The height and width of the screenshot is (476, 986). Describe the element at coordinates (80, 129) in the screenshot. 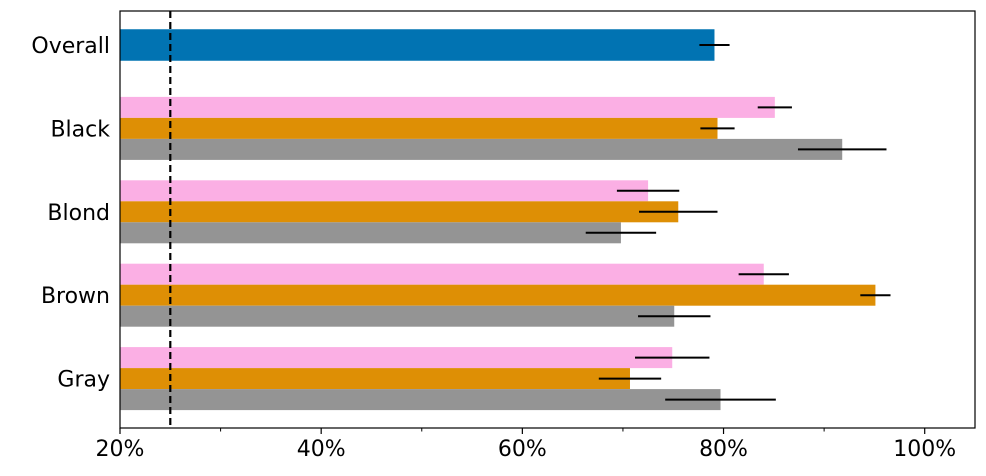

I see `y-tick-label: Black` at that location.